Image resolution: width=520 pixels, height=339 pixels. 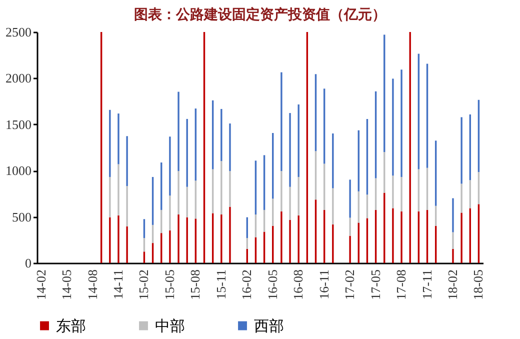 What do you see at coordinates (401, 285) in the screenshot?
I see `x-tick-label: 17-08` at bounding box center [401, 285].